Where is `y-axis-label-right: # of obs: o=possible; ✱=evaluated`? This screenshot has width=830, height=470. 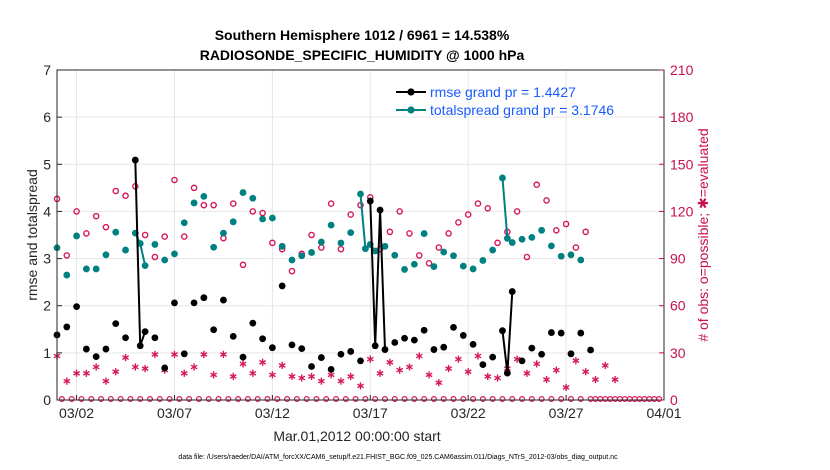
y-axis-label-right: # of obs: o=possible; ✱=evaluated is located at coordinates (703, 234).